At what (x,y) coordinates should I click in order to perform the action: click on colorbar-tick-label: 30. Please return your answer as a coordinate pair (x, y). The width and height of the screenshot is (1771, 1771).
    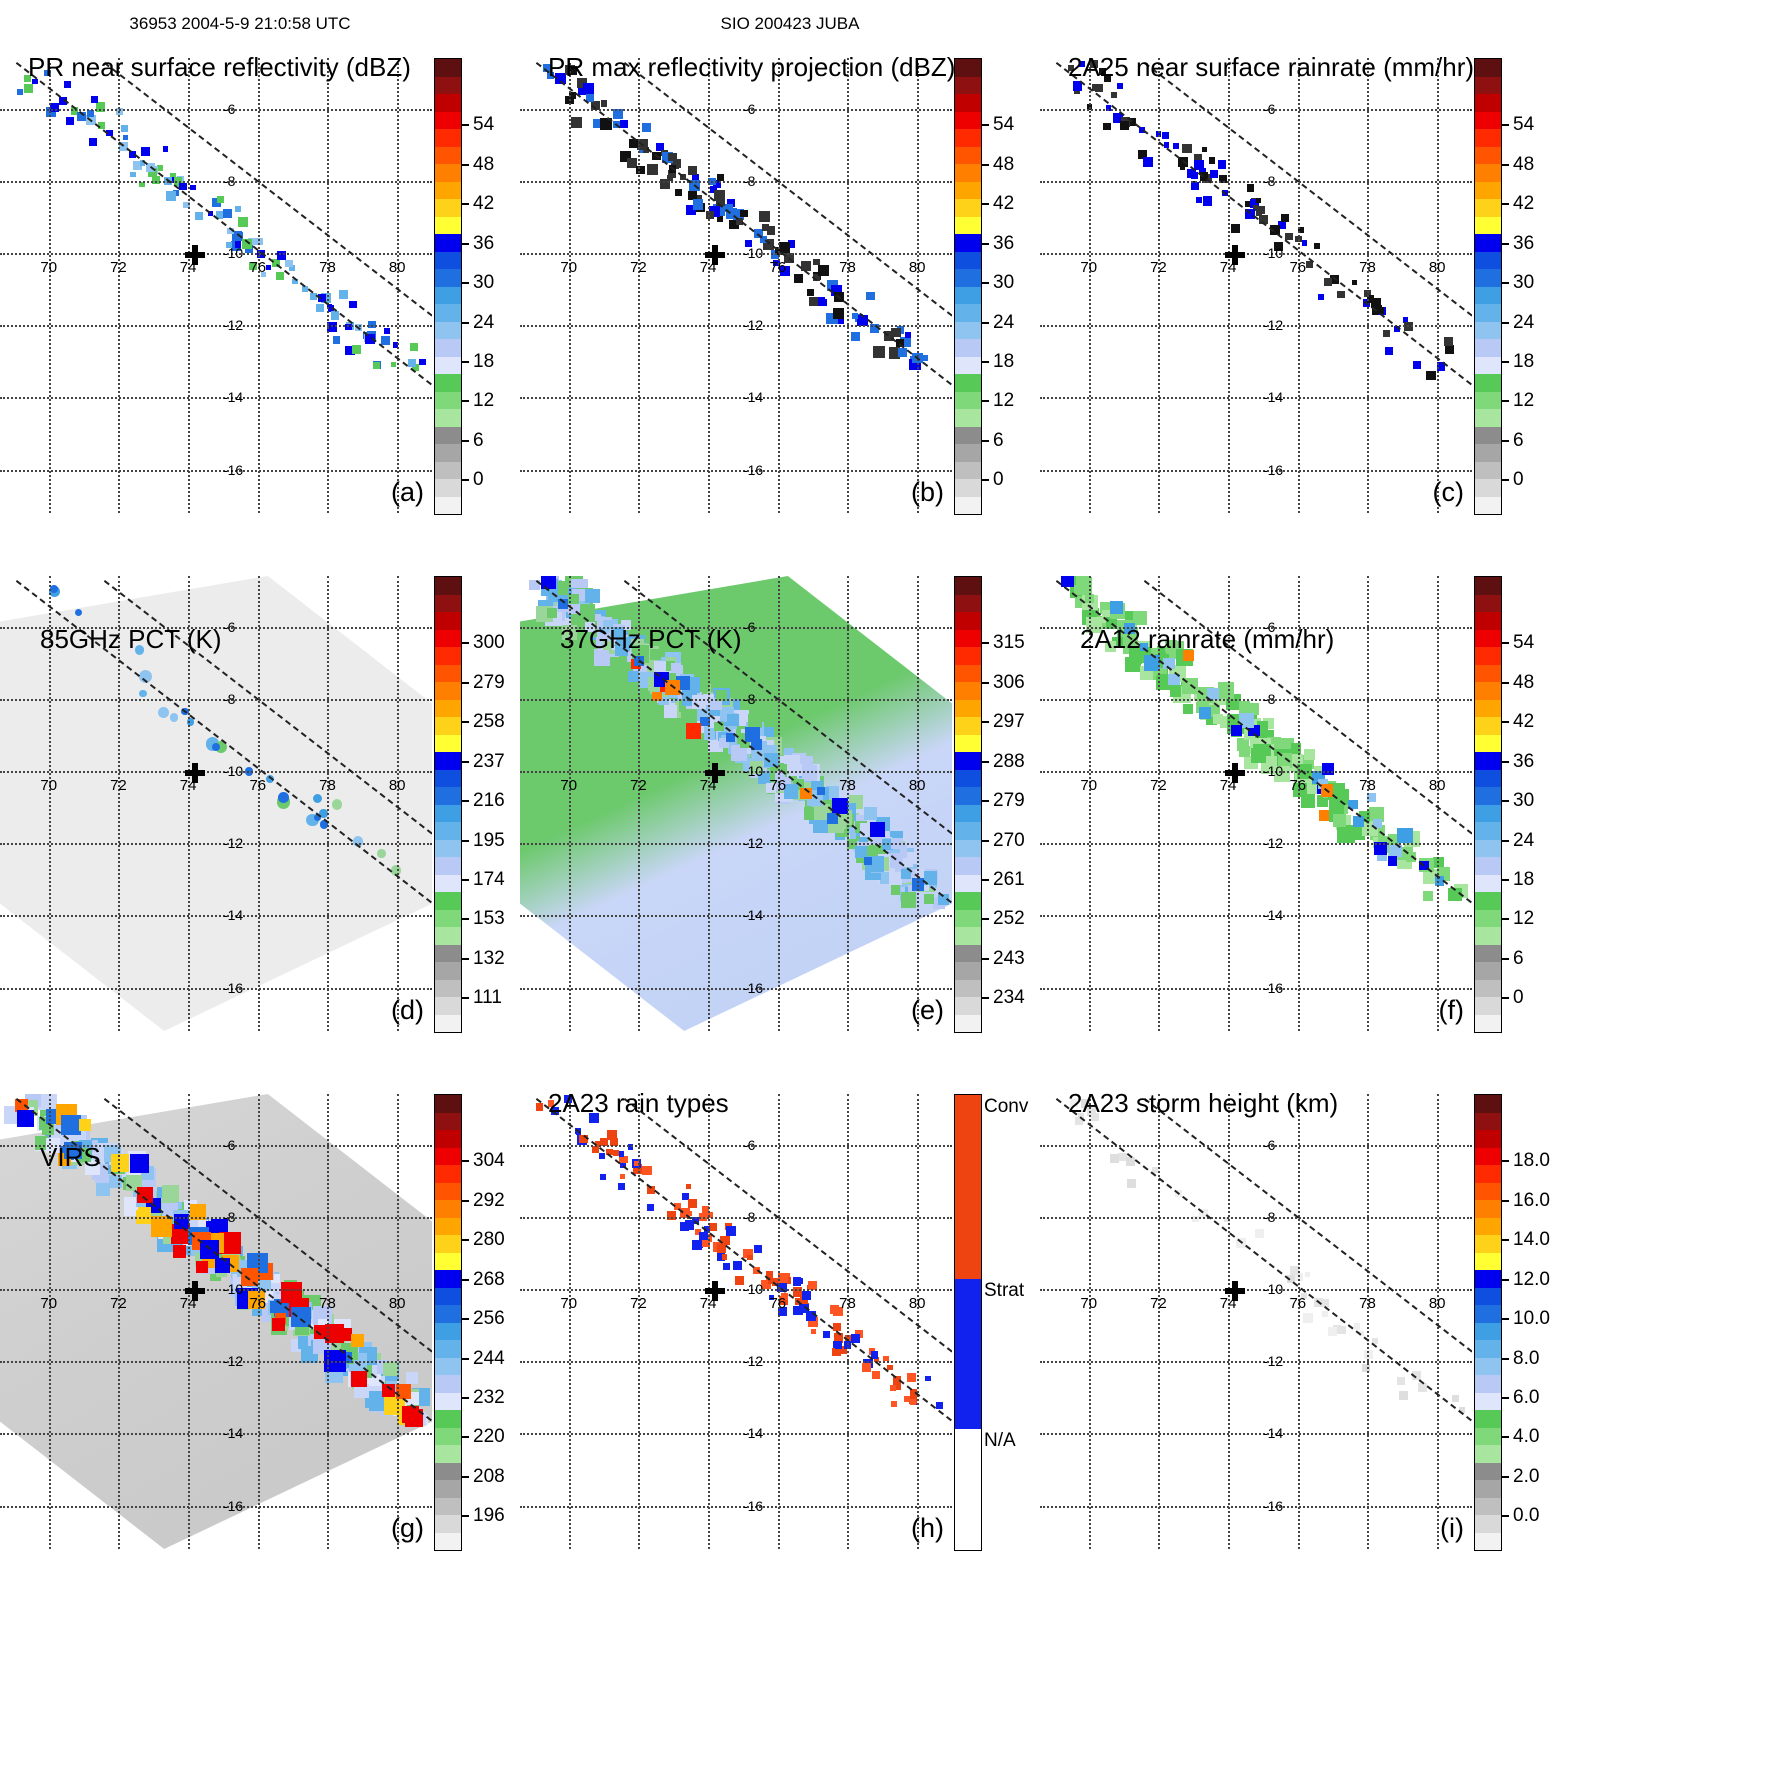
    Looking at the image, I should click on (998, 283).